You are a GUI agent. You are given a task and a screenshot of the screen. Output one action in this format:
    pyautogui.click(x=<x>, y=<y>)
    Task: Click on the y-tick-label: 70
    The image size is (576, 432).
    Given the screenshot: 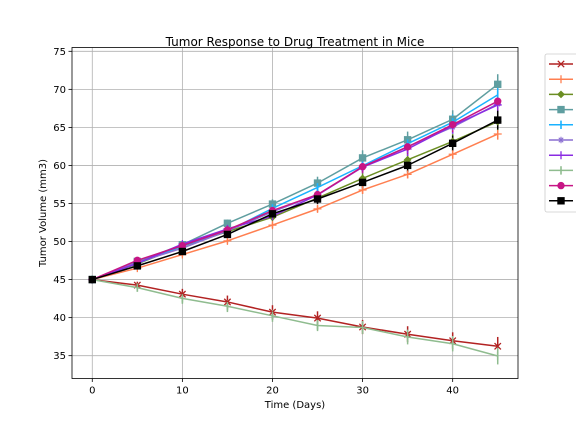 What is the action you would take?
    pyautogui.click(x=59, y=90)
    